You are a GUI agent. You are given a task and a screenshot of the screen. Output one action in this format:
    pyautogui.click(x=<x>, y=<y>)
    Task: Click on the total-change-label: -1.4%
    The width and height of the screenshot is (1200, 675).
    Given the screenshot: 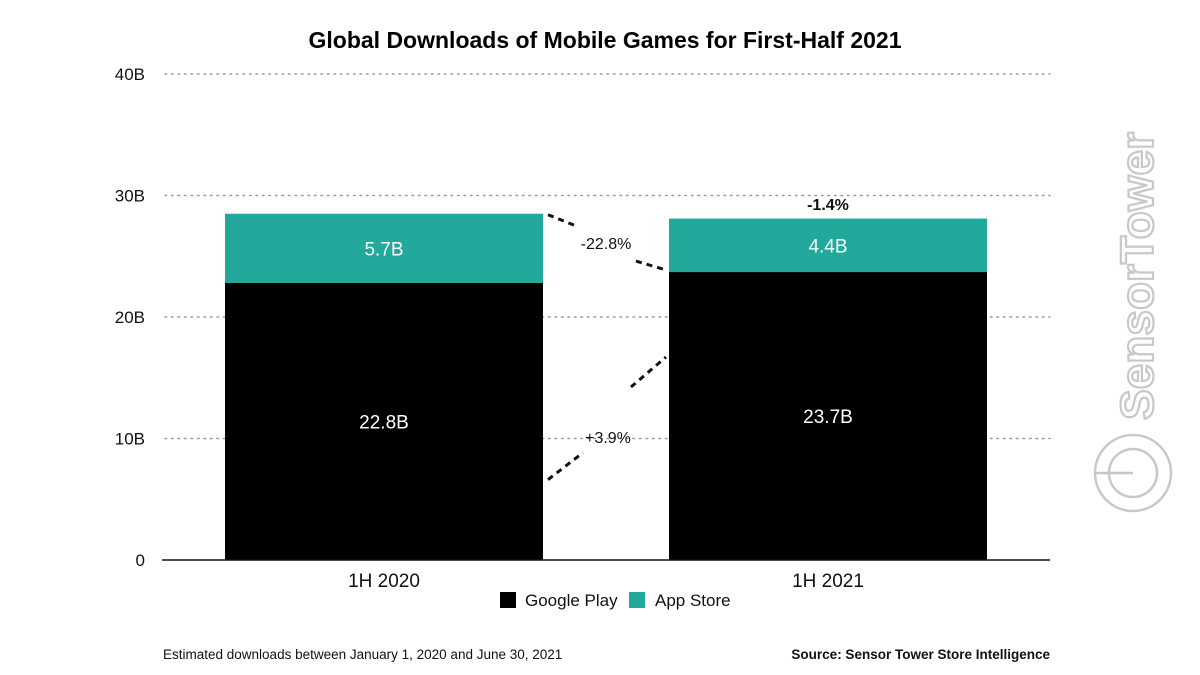 What is the action you would take?
    pyautogui.click(x=828, y=205)
    